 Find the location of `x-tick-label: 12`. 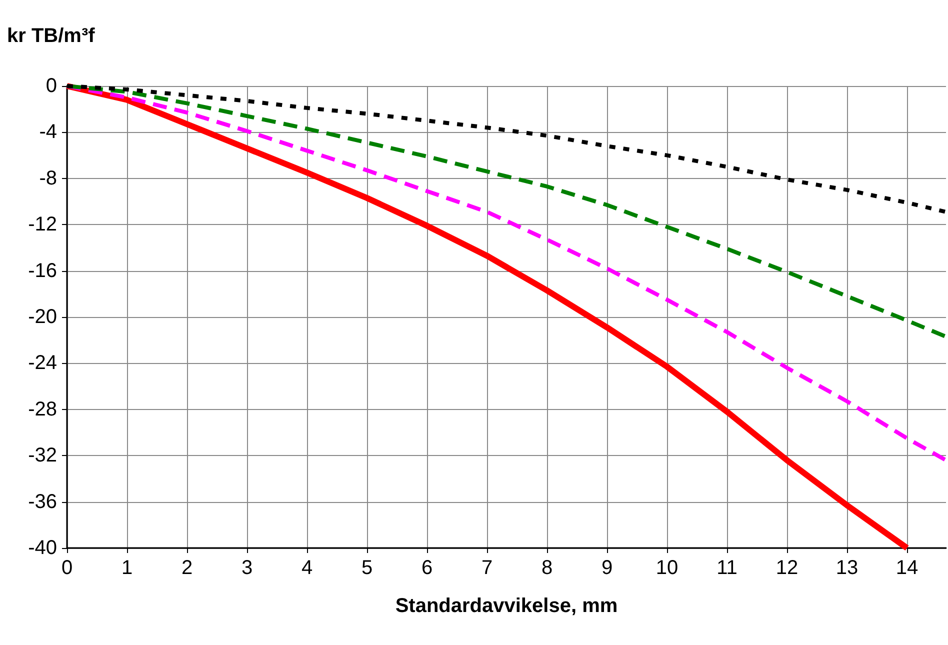

x-tick-label: 12 is located at coordinates (787, 568).